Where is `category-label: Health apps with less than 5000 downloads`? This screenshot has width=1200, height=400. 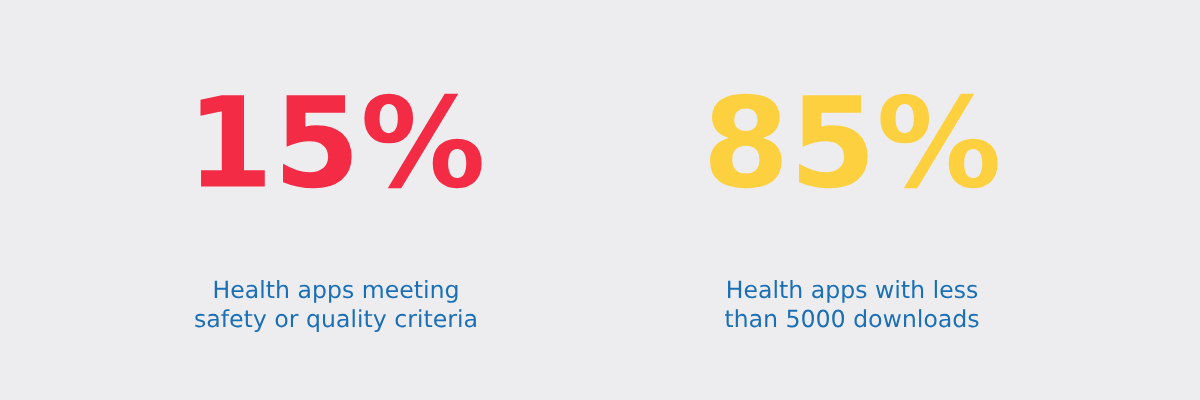 category-label: Health apps with less than 5000 downloads is located at coordinates (852, 304).